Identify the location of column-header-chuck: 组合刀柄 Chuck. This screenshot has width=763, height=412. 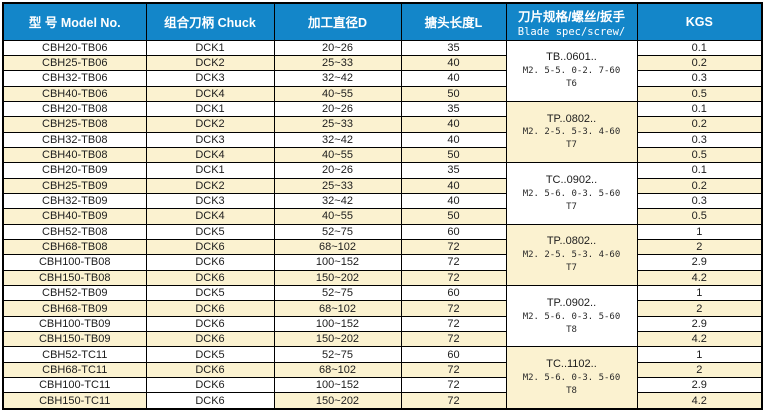
(210, 21).